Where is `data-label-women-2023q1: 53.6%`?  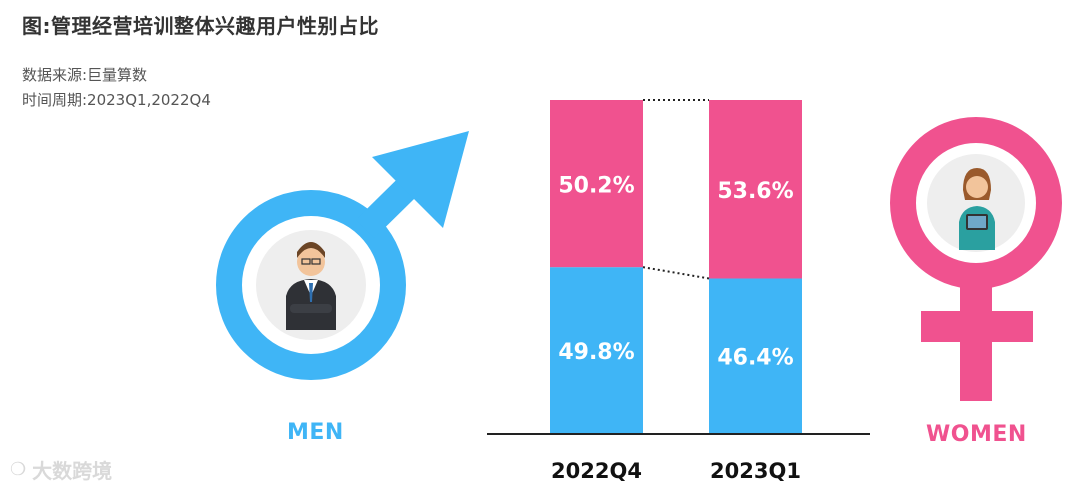
data-label-women-2023q1: 53.6% is located at coordinates (755, 191).